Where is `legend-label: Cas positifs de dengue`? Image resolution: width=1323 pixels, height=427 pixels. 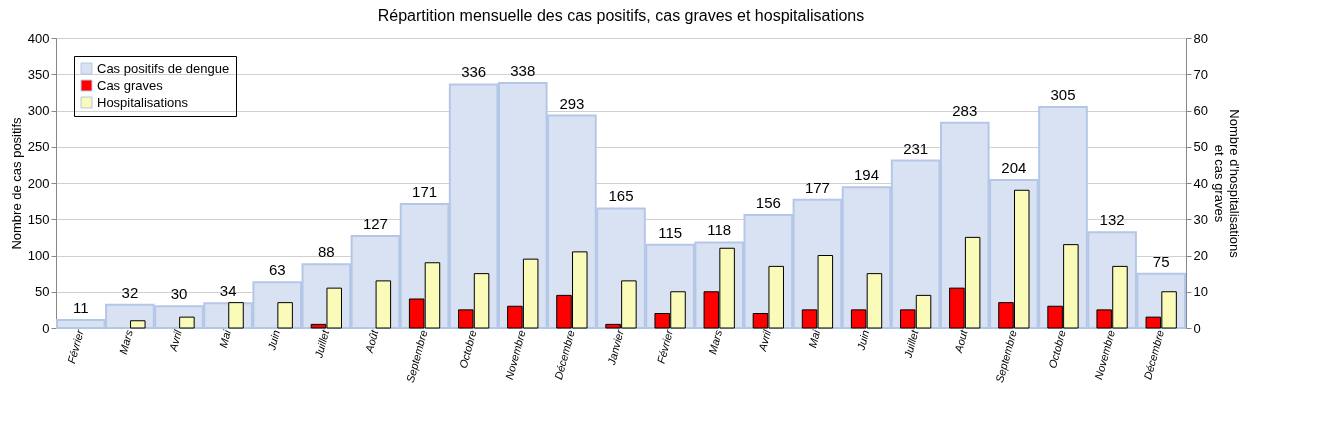
legend-label: Cas positifs de dengue is located at coordinates (163, 68).